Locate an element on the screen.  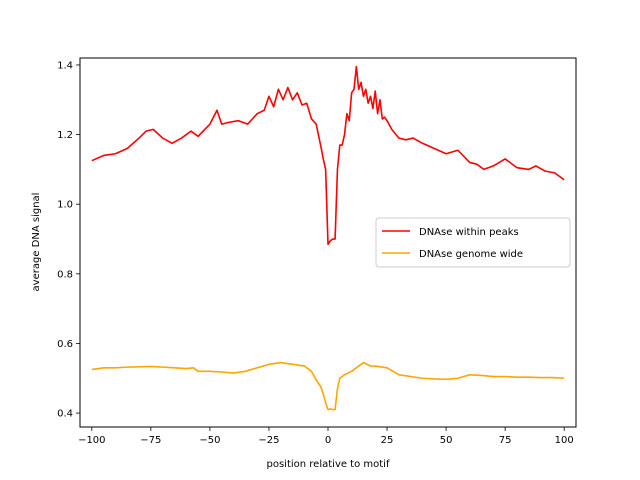
x-tick-label: −50 is located at coordinates (209, 440).